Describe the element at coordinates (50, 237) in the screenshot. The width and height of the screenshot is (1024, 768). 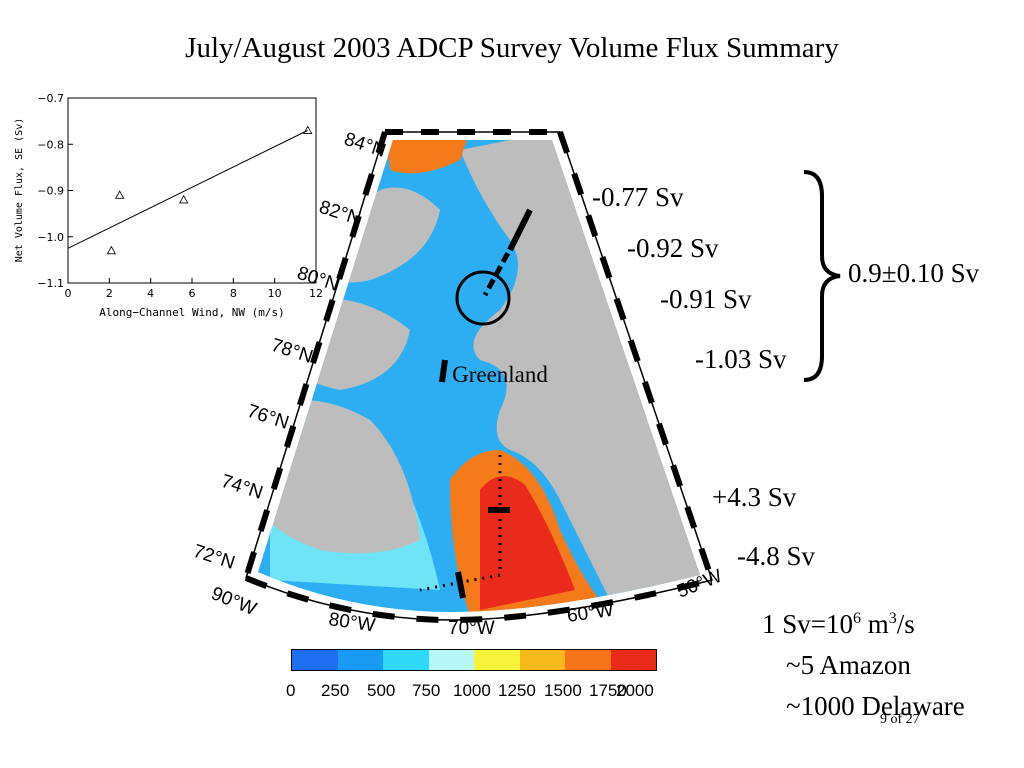
I see `y-tick-label: −1.0` at that location.